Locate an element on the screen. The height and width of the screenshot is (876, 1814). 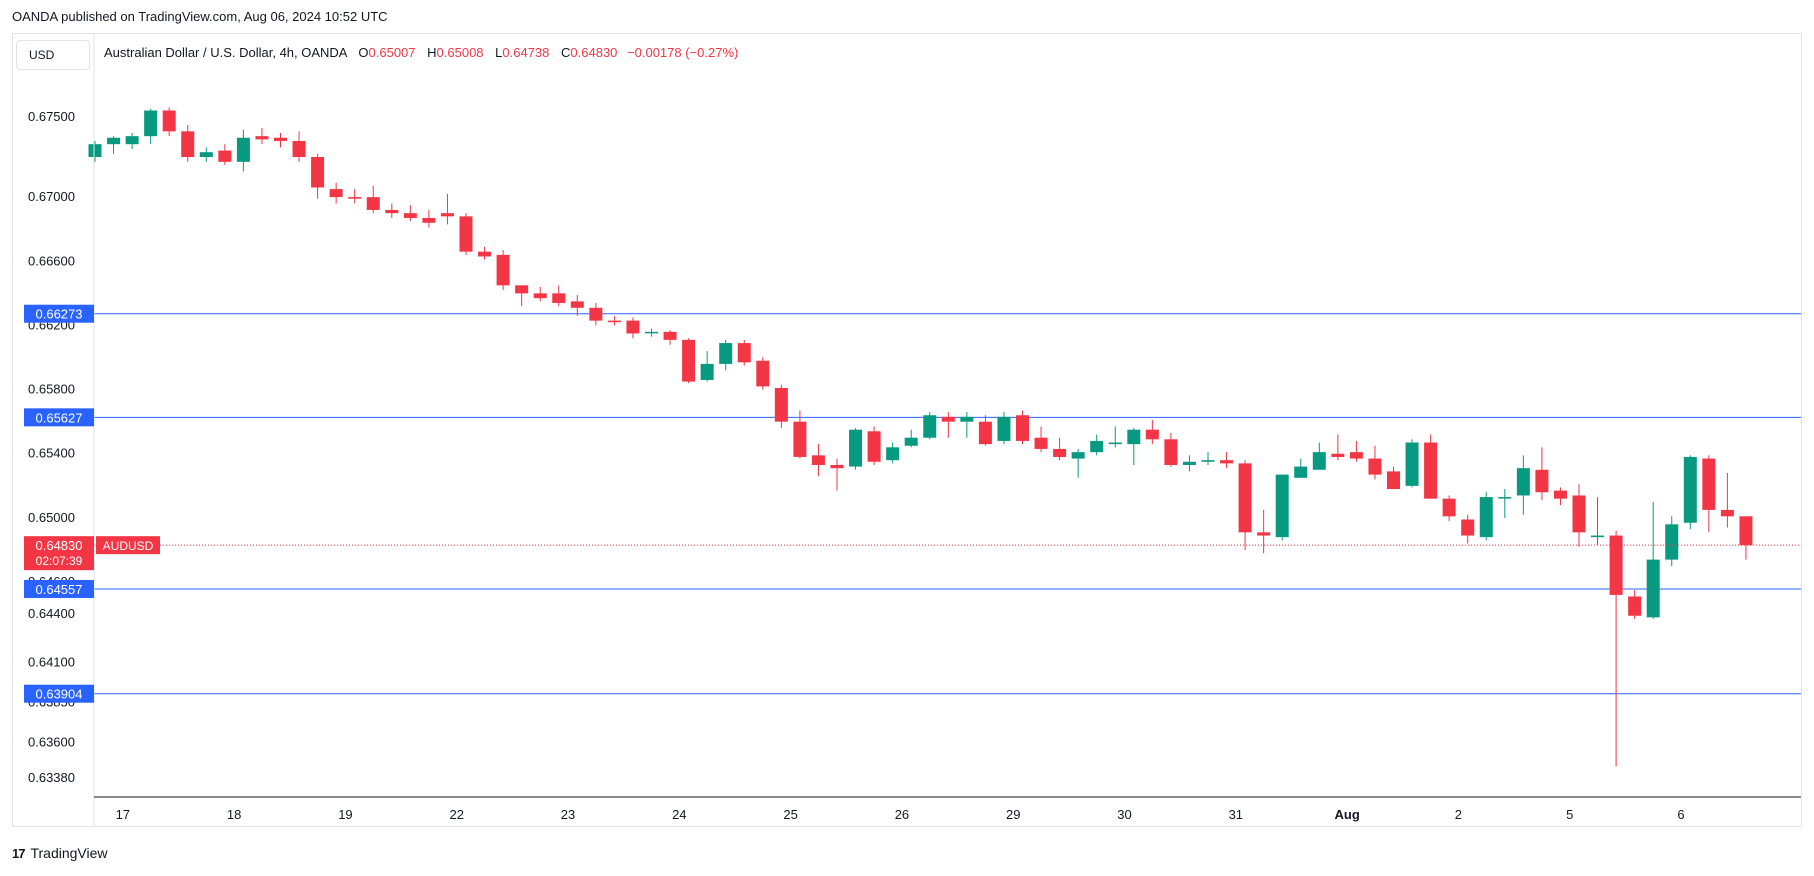
open-label: O is located at coordinates (363, 52).